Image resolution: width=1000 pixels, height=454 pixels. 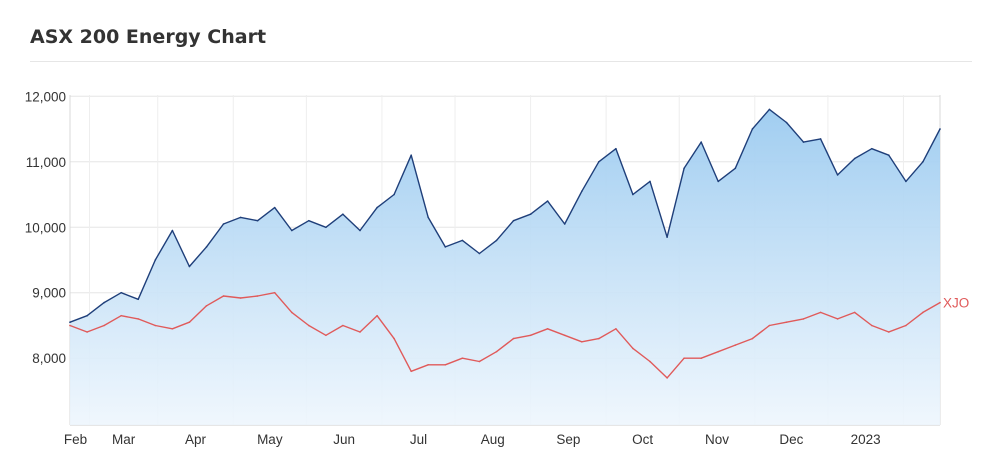 What do you see at coordinates (493, 439) in the screenshot?
I see `x-tick-label: Aug` at bounding box center [493, 439].